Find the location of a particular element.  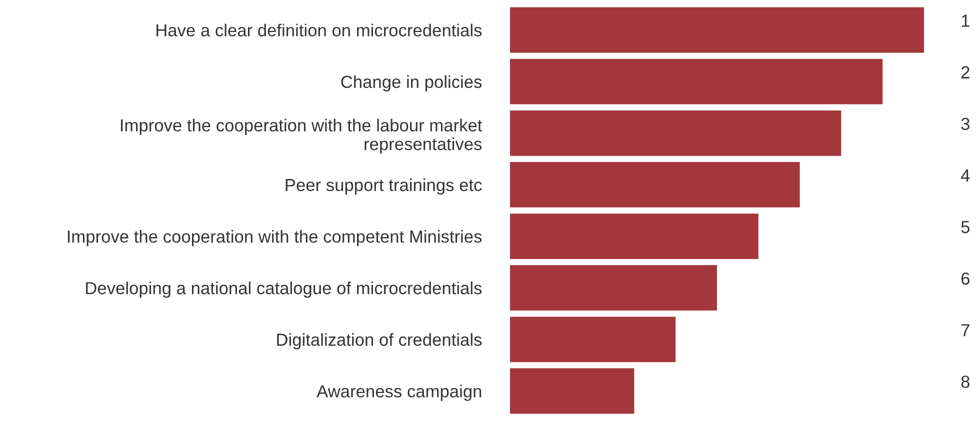

y-tick-label: Developing a national catalogue of microcredentials is located at coordinates (284, 290).